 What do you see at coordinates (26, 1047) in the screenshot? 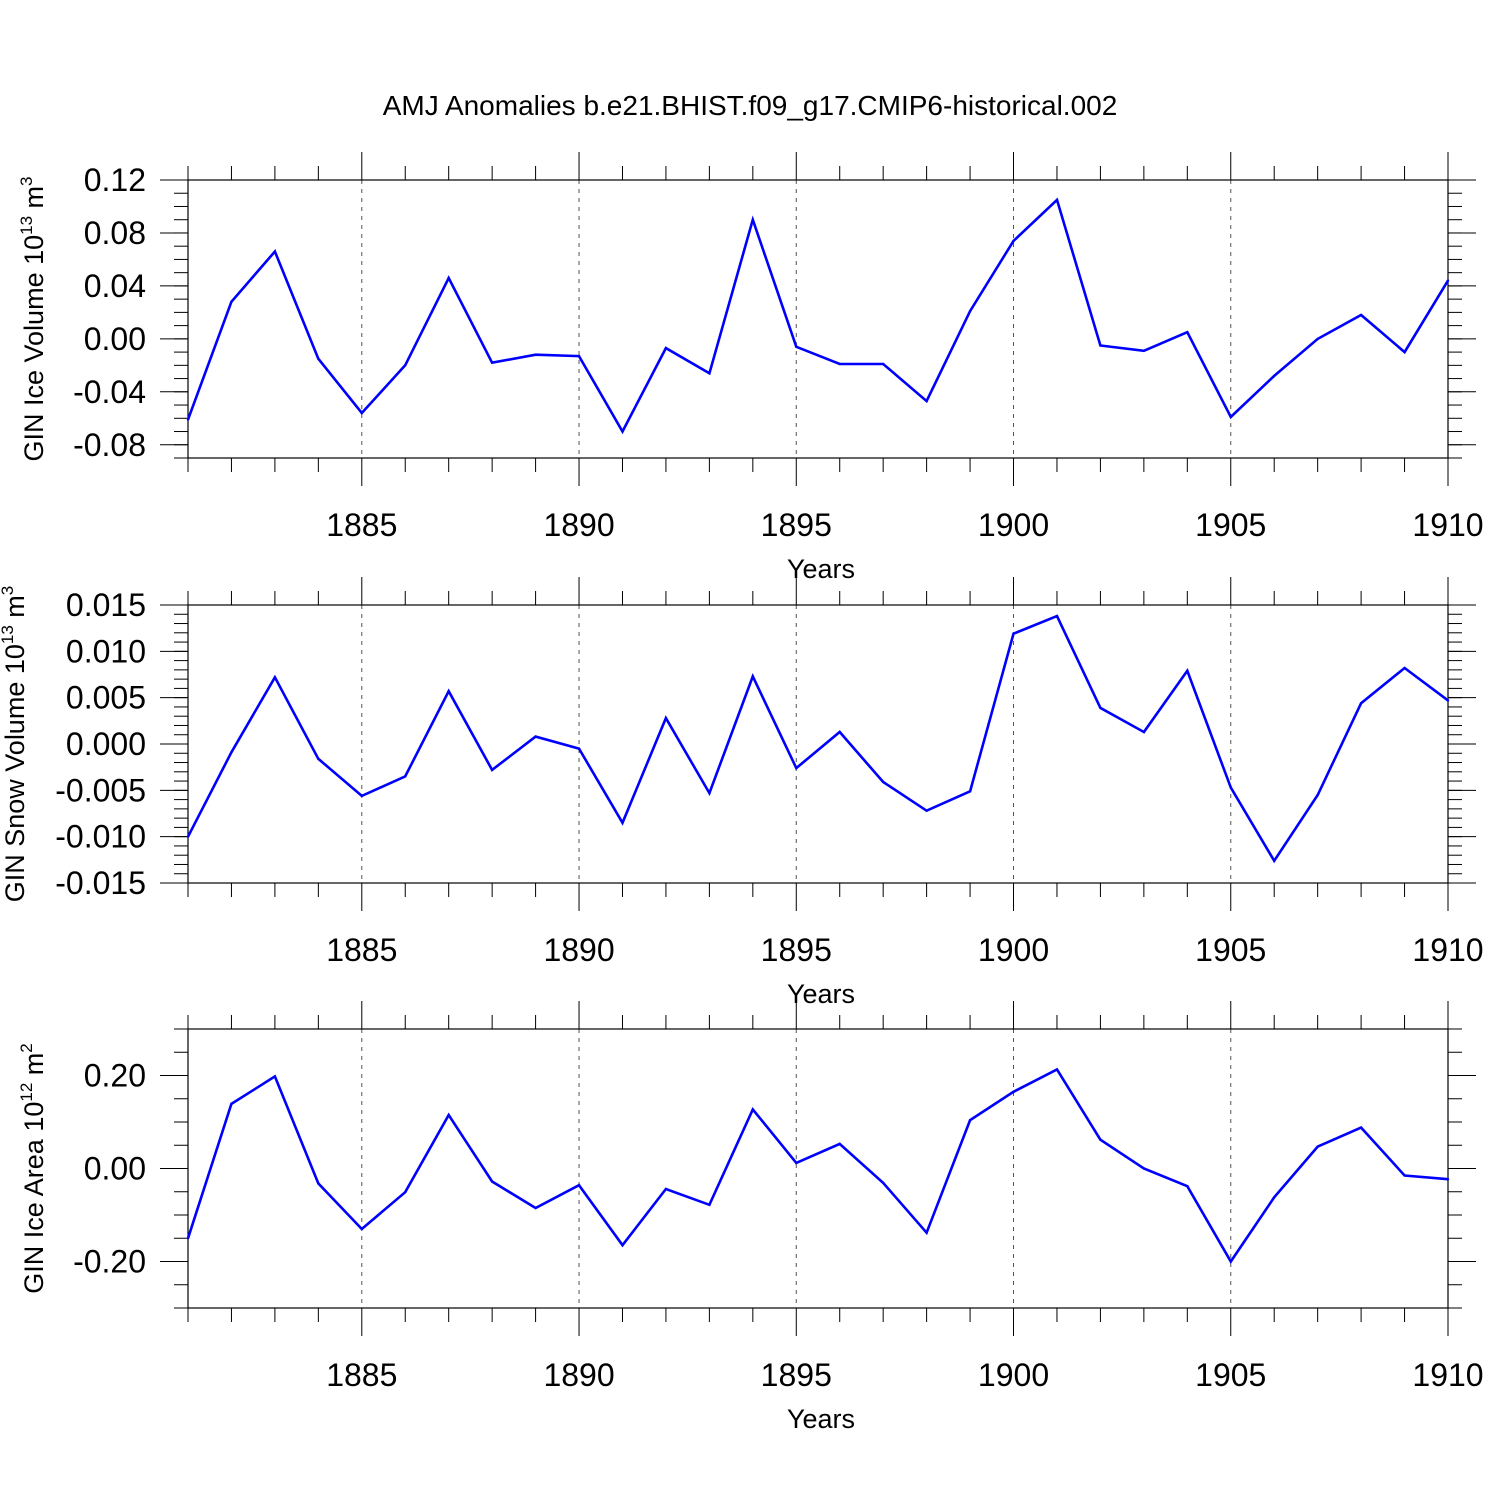
I see `y-axis-label-unit-exponent: 2` at bounding box center [26, 1047].